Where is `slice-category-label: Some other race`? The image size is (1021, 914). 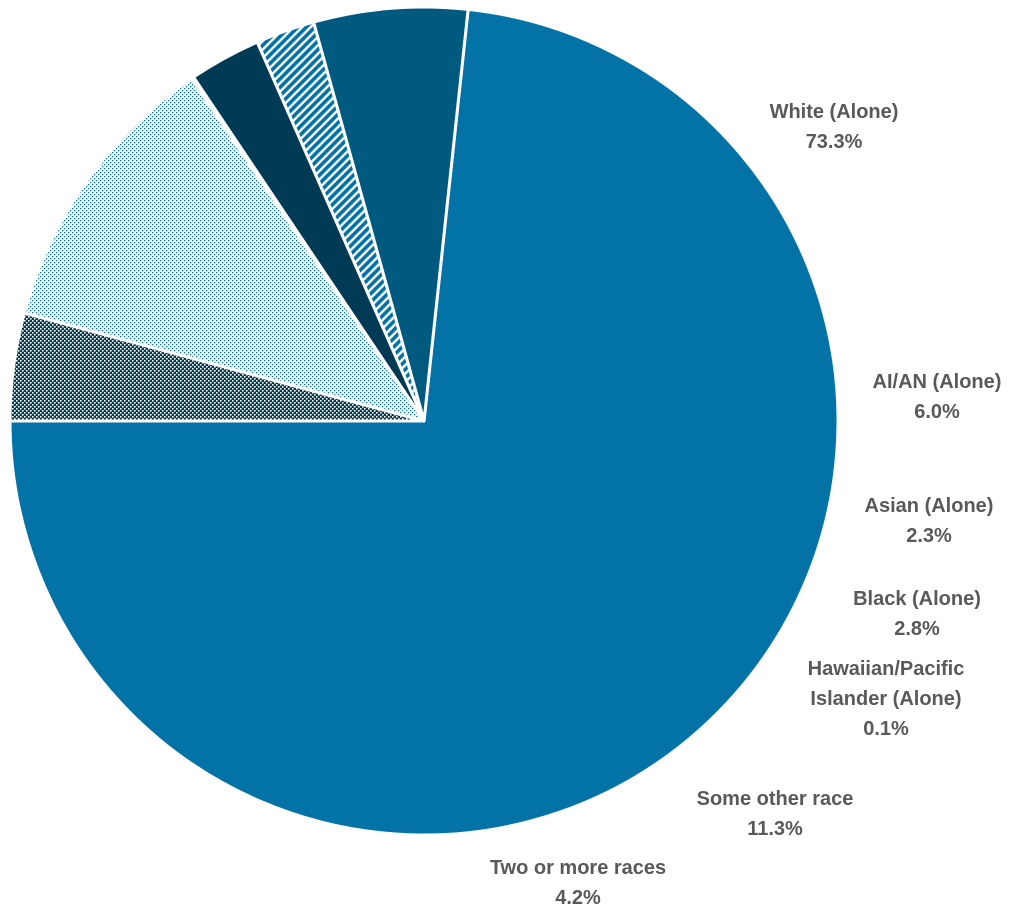
slice-category-label: Some other race is located at coordinates (775, 799).